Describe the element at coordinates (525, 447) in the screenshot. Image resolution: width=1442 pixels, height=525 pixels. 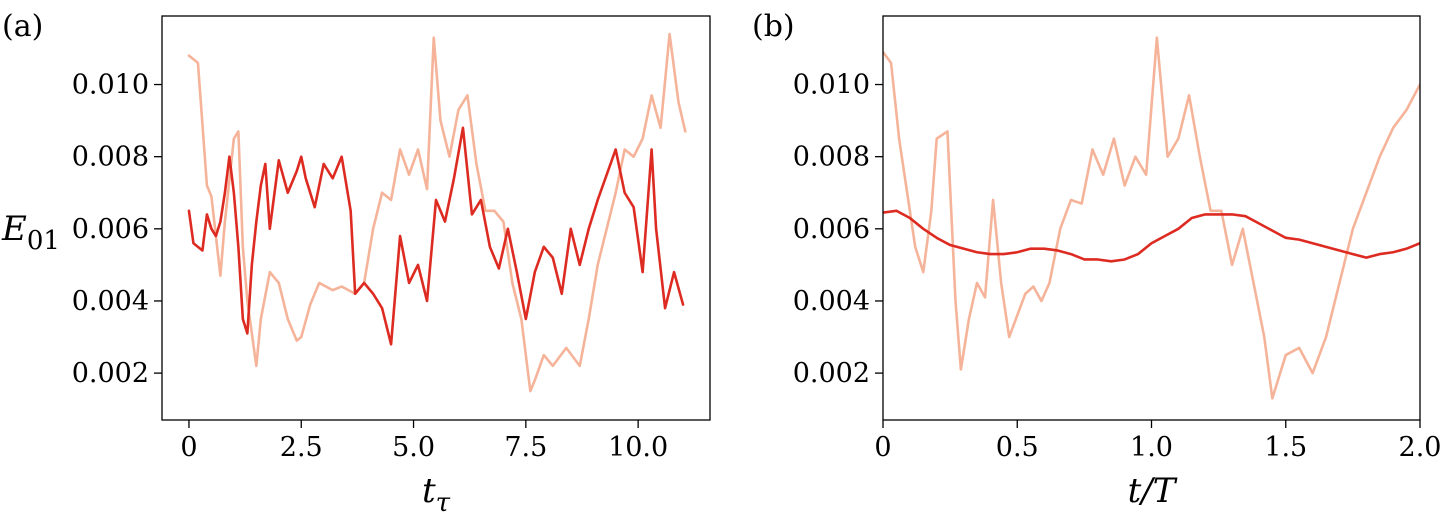
I see `x-tick-label: 7.5` at that location.